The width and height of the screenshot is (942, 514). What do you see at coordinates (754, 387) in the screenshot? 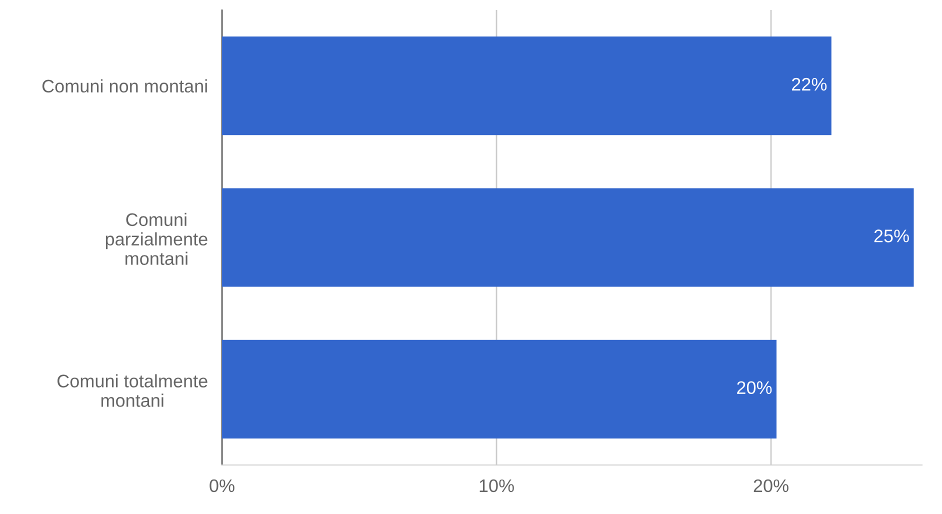
I see `data-label: 20%` at bounding box center [754, 387].